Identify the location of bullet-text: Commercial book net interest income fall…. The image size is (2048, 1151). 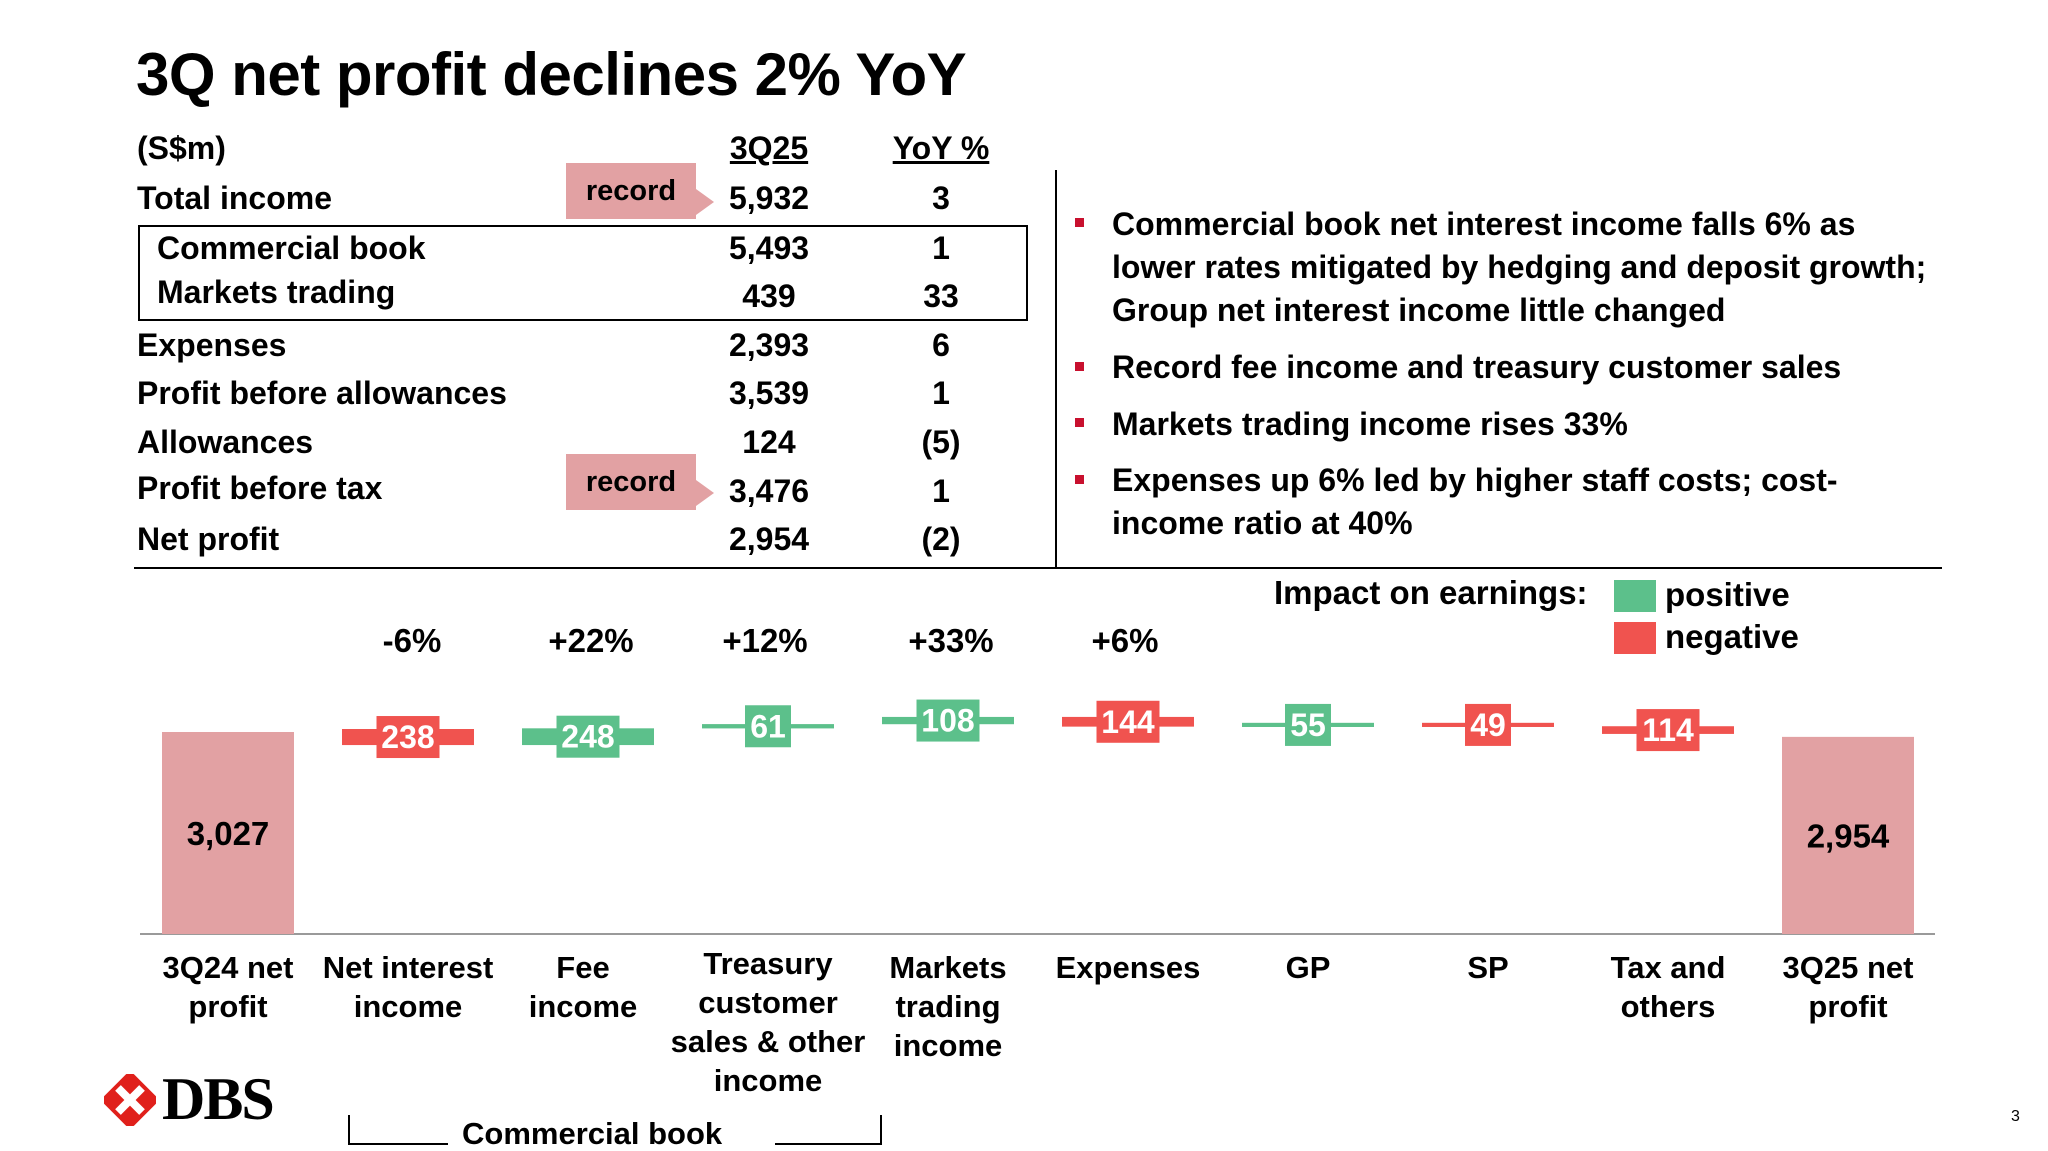
(1519, 267).